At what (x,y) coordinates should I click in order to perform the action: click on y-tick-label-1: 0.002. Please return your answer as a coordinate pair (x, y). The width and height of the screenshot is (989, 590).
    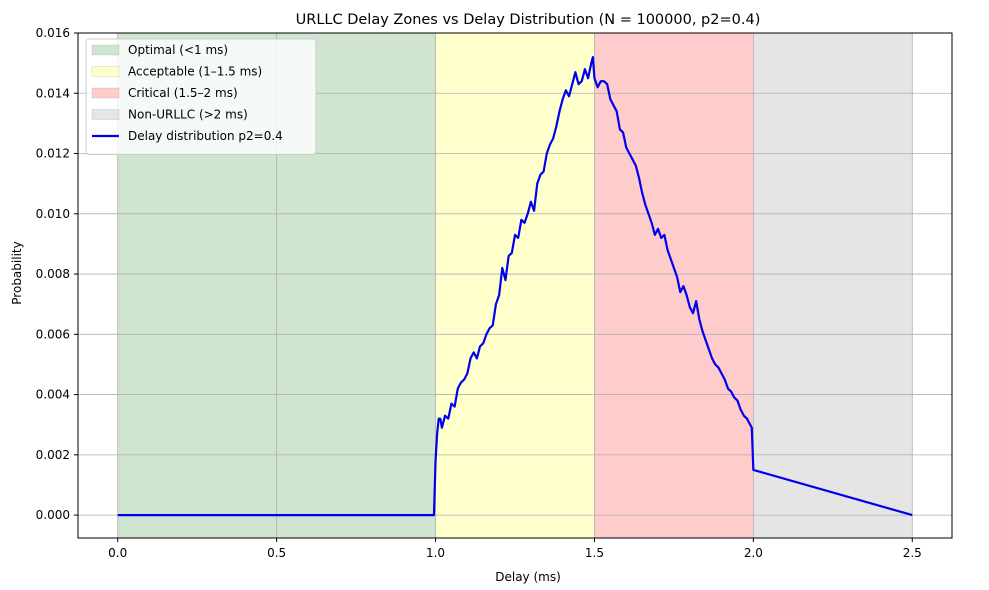
    Looking at the image, I should click on (53, 455).